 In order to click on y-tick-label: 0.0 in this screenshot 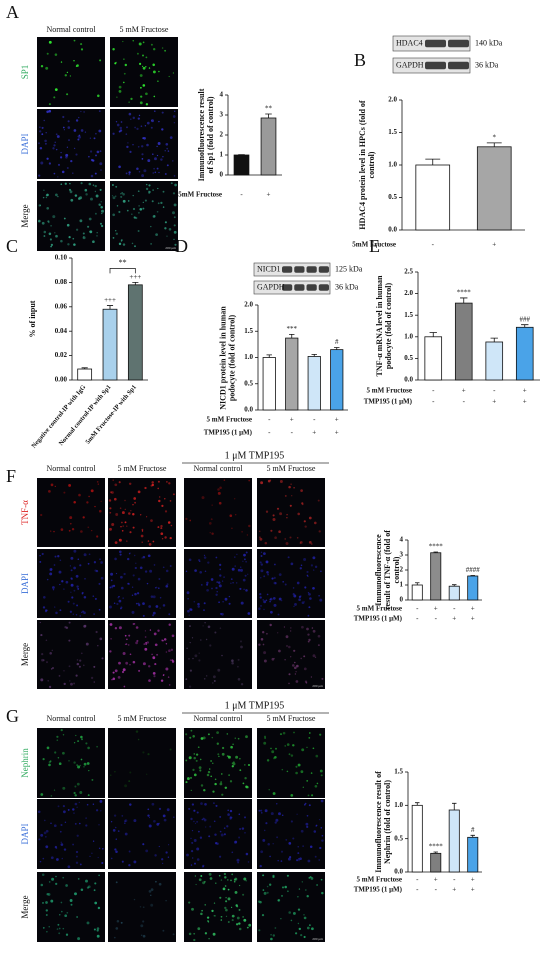, I will do `click(392, 230)`.